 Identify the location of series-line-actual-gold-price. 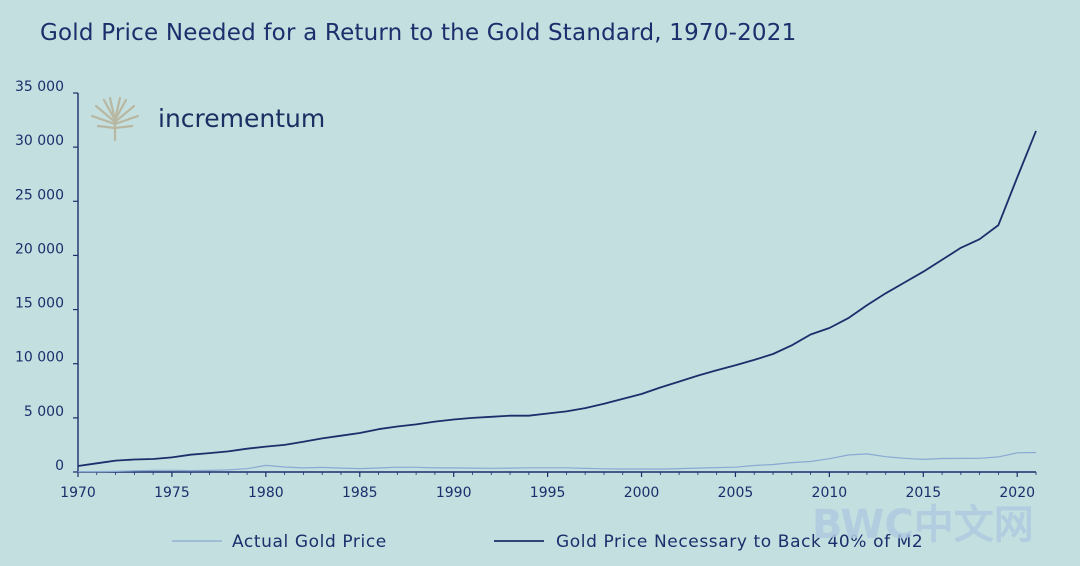
(557, 462).